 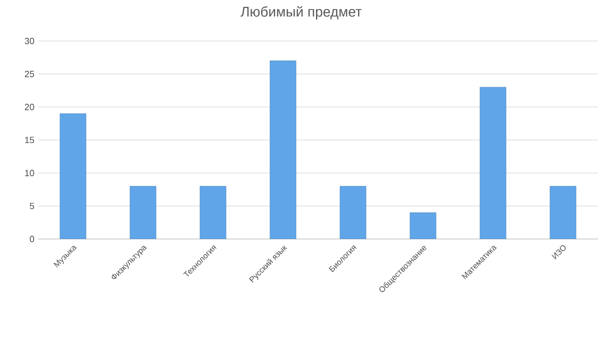 I want to click on y-tick-label: 10, so click(x=29, y=173).